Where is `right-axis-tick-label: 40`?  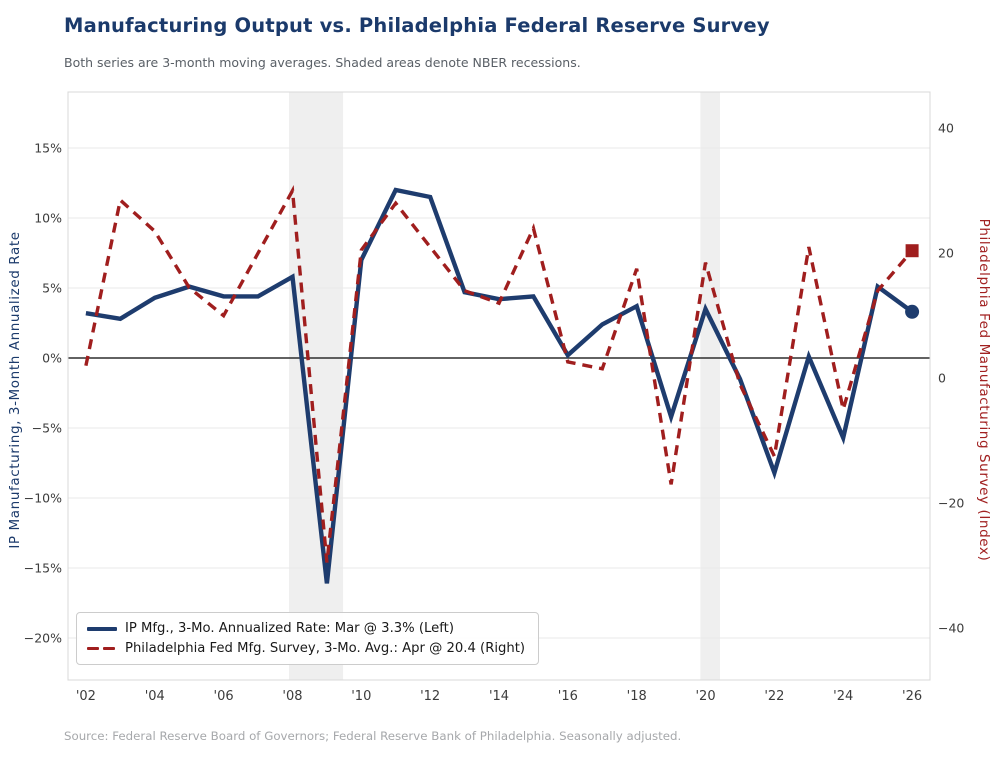 right-axis-tick-label: 40 is located at coordinates (946, 128).